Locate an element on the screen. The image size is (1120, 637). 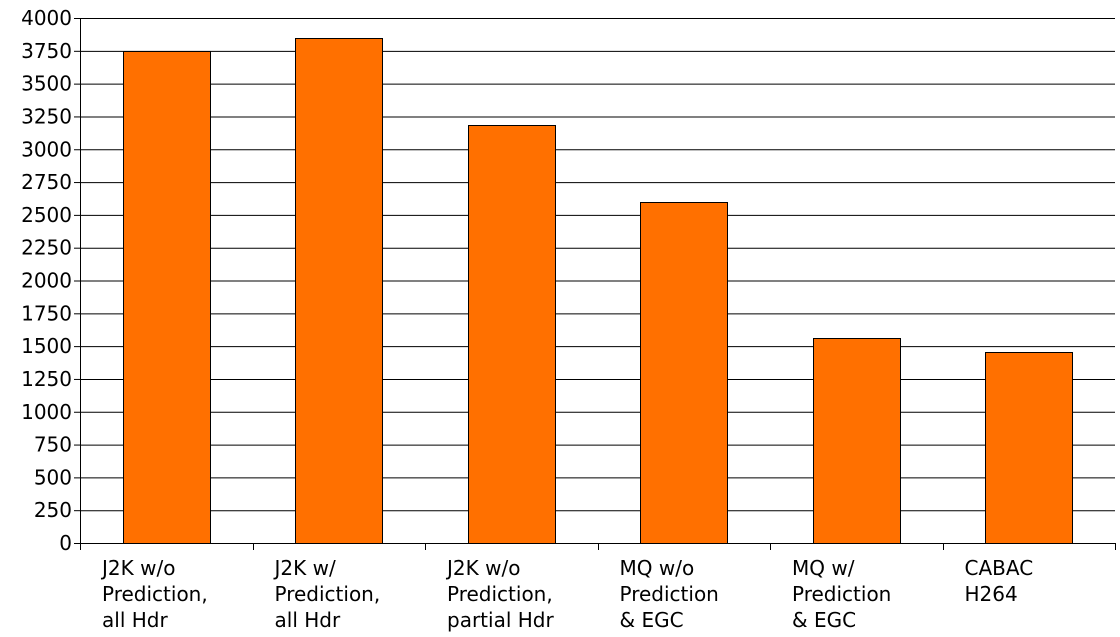
y-tick-label: 3250 is located at coordinates (46, 116).